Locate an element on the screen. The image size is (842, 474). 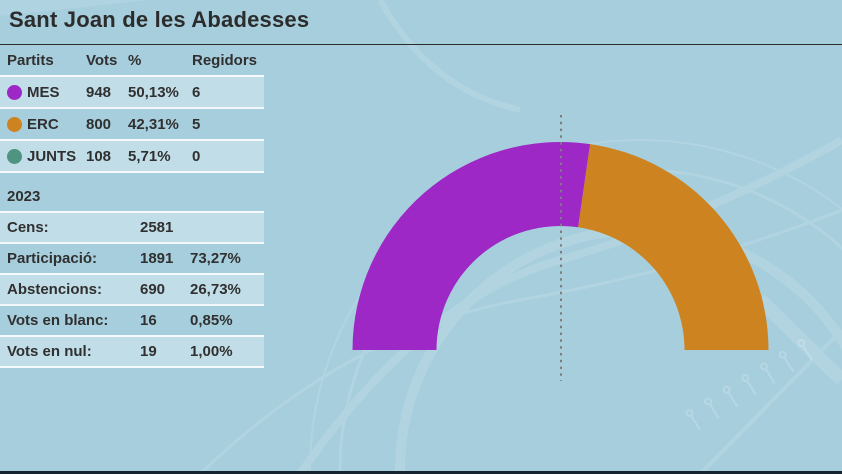
column-header-percent: % is located at coordinates (135, 60).